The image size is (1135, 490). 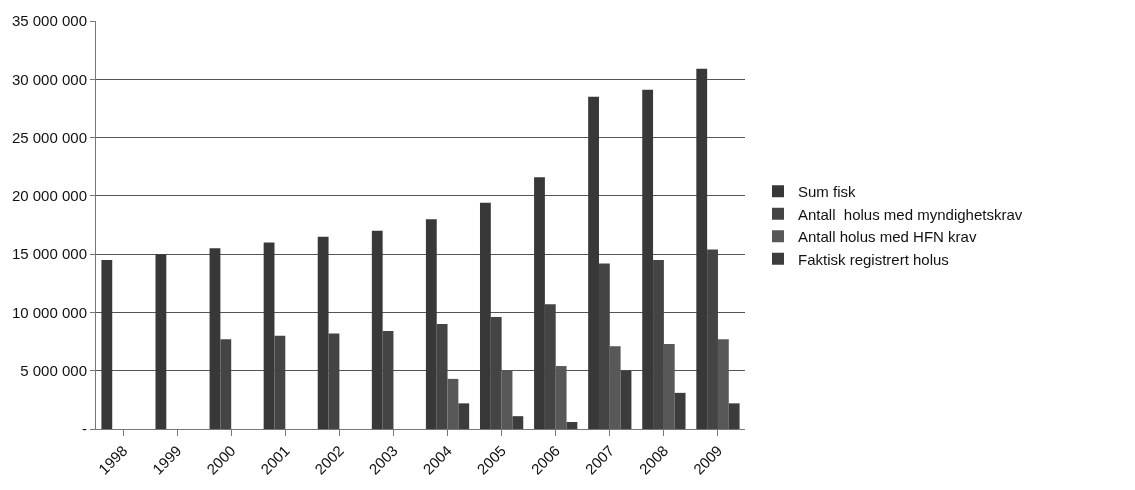 What do you see at coordinates (53, 370) in the screenshot?
I see `y-tick-label: 5 000 000` at bounding box center [53, 370].